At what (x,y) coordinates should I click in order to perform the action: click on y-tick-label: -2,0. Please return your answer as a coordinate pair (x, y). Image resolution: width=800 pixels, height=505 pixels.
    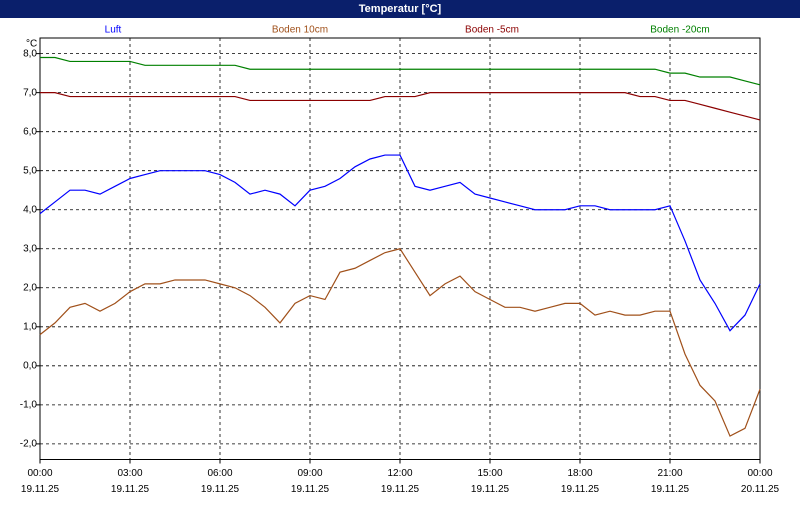
    Looking at the image, I should click on (29, 444).